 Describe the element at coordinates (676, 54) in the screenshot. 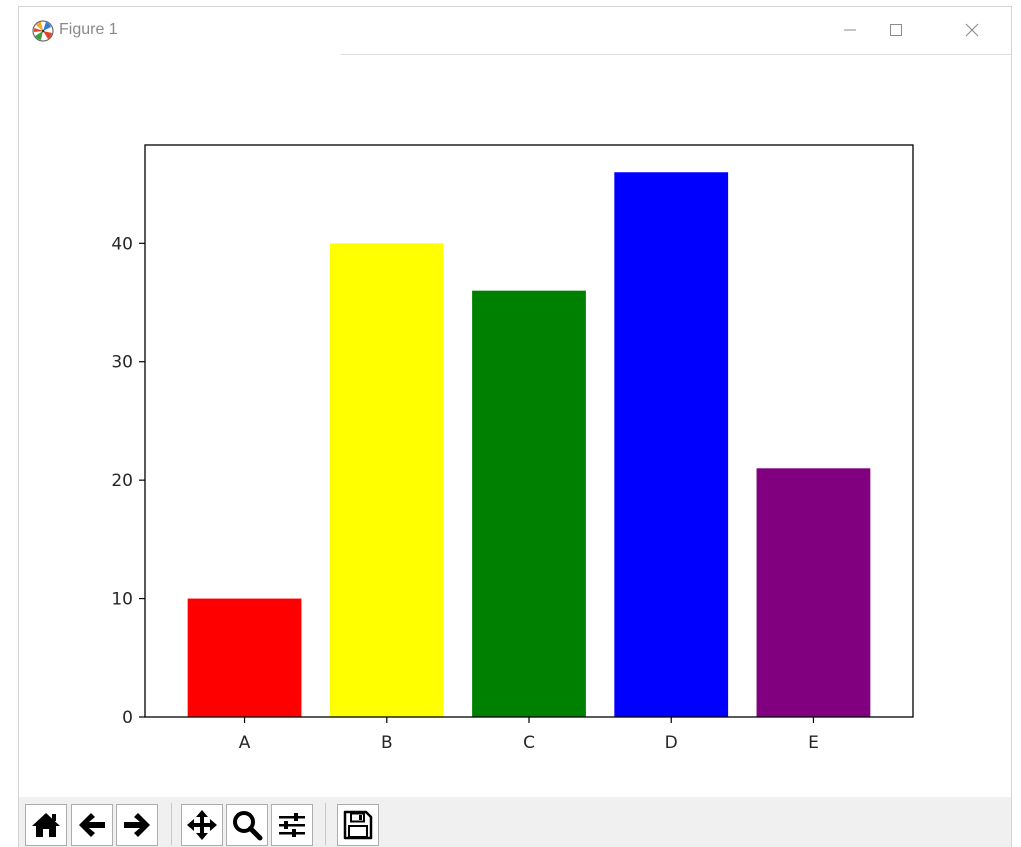

I see `title-bar-divider` at that location.